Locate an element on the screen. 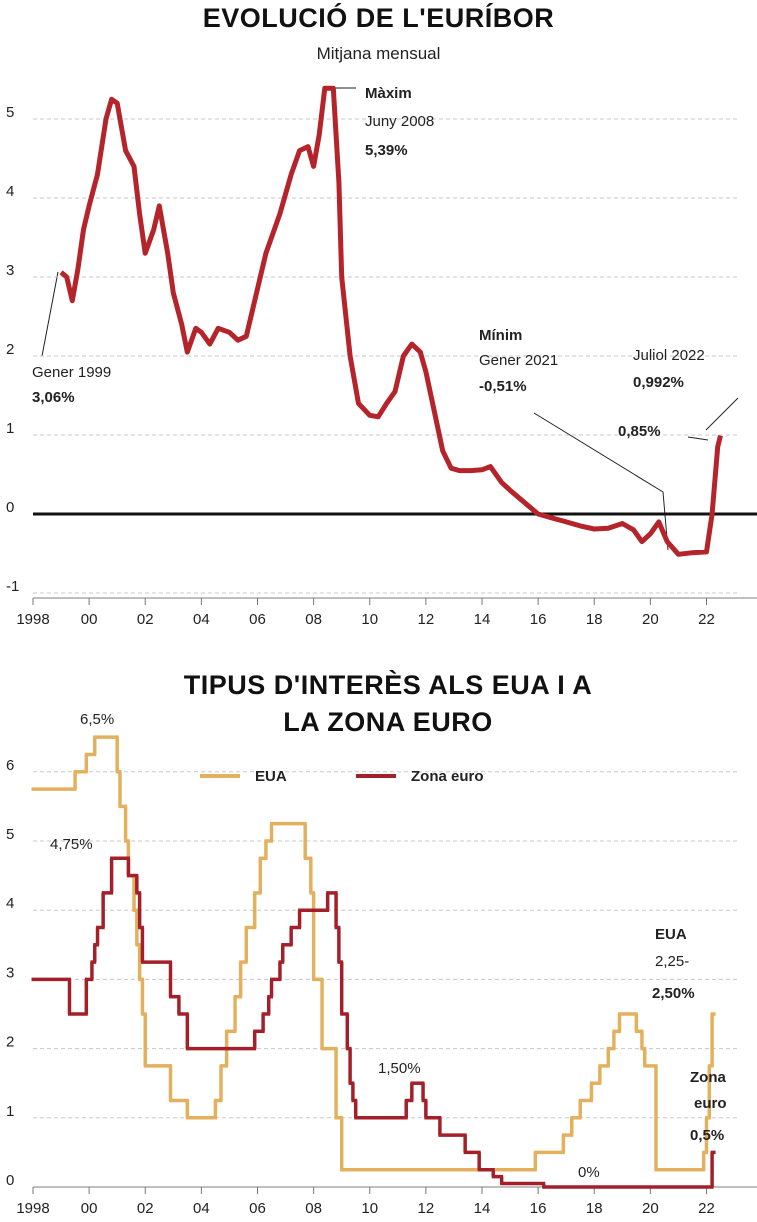 This screenshot has height=1222, width=757. chart-subtitle: Mitjana mensual is located at coordinates (378, 53).